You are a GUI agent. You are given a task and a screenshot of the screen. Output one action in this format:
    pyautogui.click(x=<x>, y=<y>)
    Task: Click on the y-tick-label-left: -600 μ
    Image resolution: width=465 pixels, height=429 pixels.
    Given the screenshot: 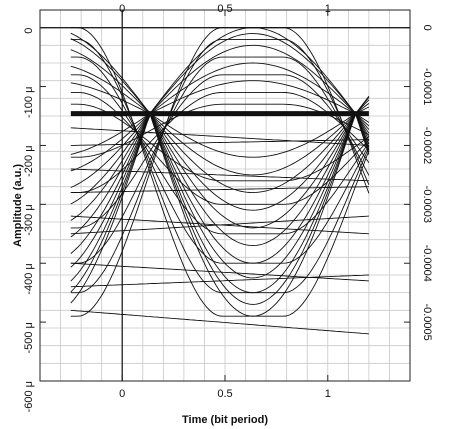 What is the action you would take?
    pyautogui.click(x=29, y=396)
    